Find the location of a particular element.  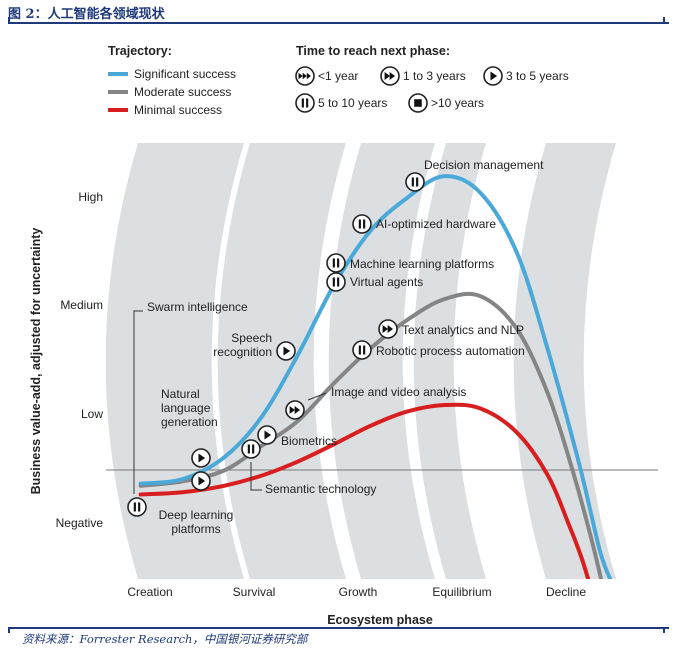

tech-label: Machine learning platforms is located at coordinates (422, 264).